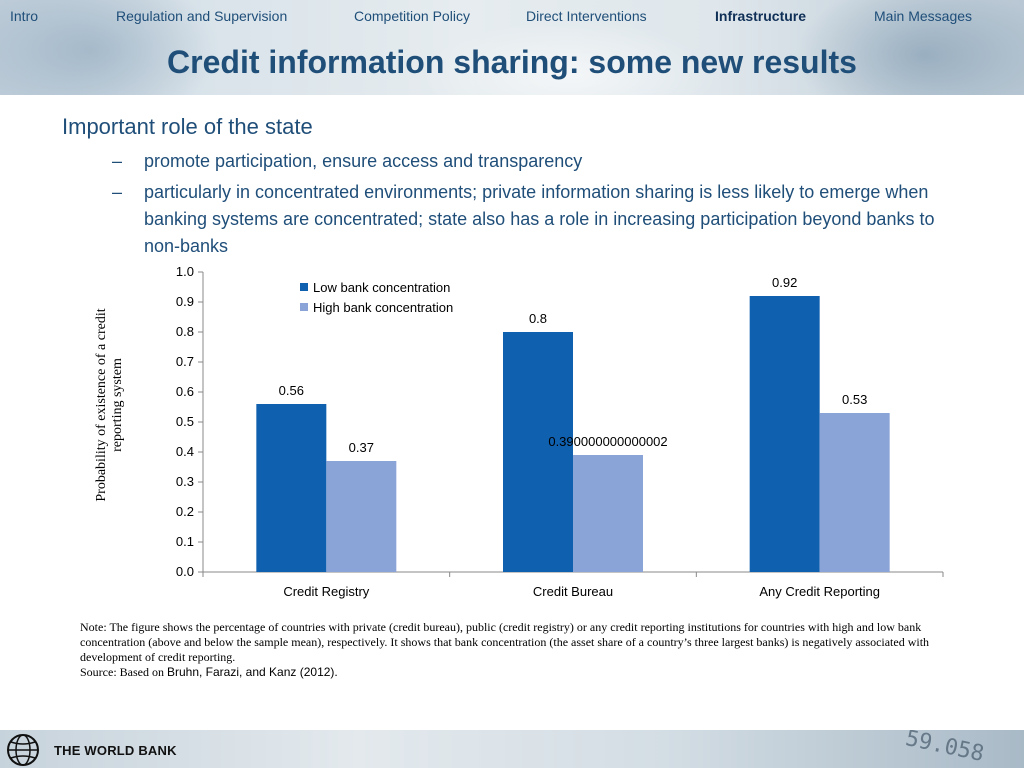  What do you see at coordinates (382, 287) in the screenshot?
I see `legend-label-low: Low bank concentration` at bounding box center [382, 287].